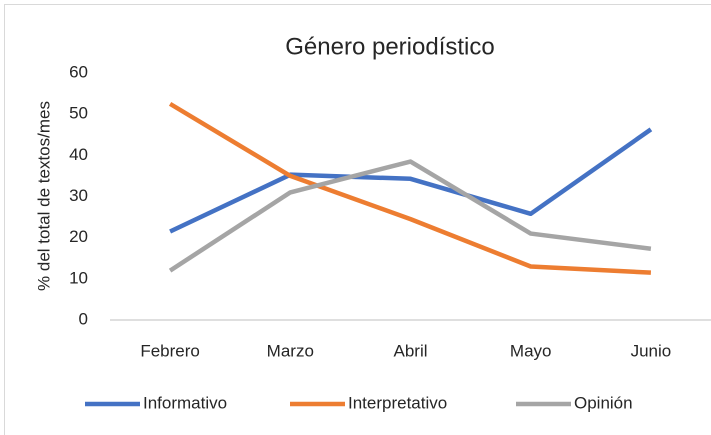  I want to click on legend-label: Informativo, so click(185, 402).